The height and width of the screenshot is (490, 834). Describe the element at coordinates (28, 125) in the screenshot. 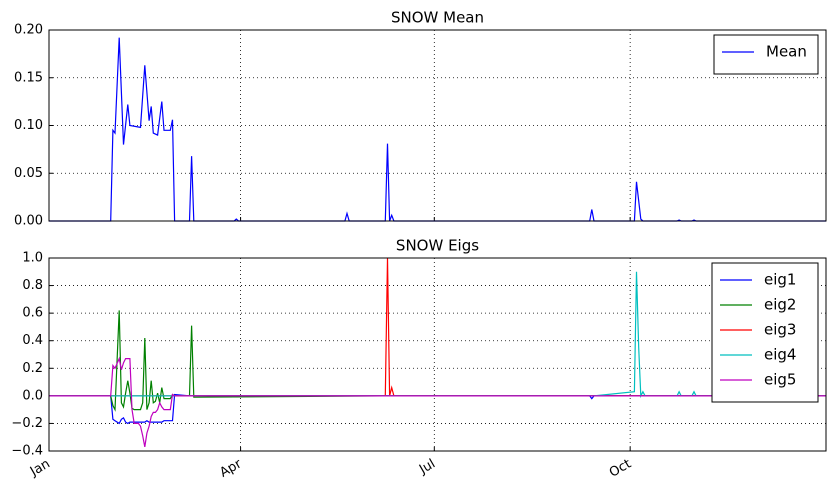

I see `y-tick-label: 0.10` at that location.